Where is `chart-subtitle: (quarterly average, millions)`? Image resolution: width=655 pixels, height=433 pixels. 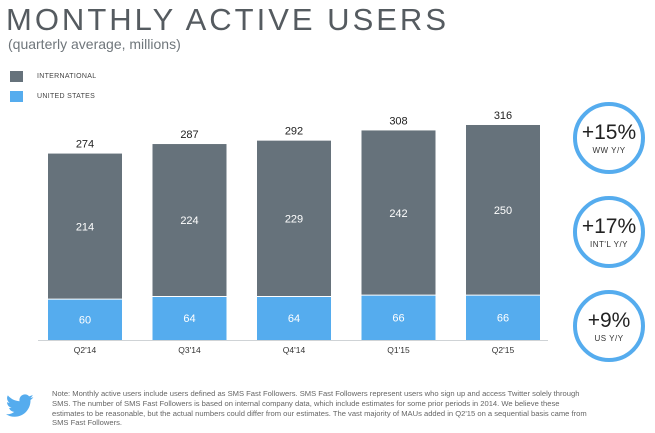
chart-subtitle: (quarterly average, millions) is located at coordinates (94, 44).